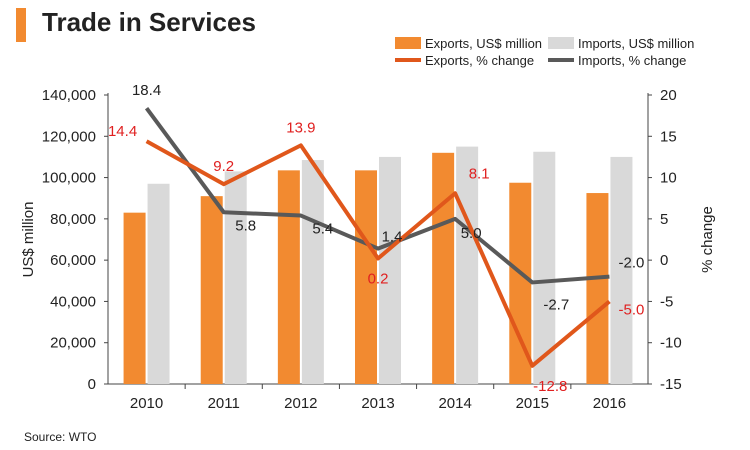  What do you see at coordinates (224, 403) in the screenshot?
I see `x-tick-label: 2011` at bounding box center [224, 403].